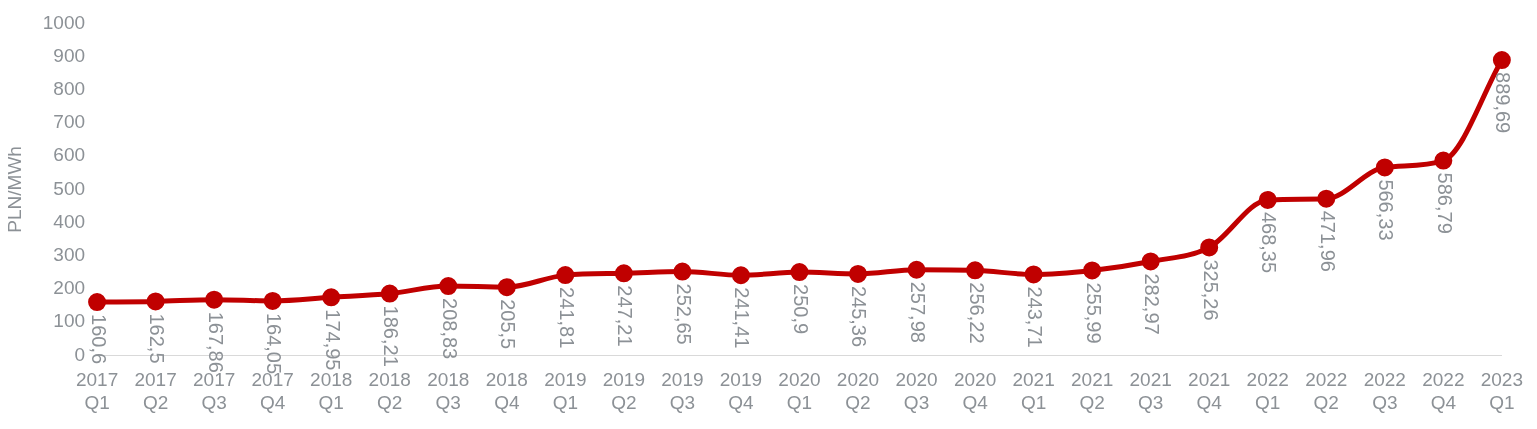 The image size is (1537, 429). What do you see at coordinates (157, 338) in the screenshot?
I see `data-label: 162,5` at bounding box center [157, 338].